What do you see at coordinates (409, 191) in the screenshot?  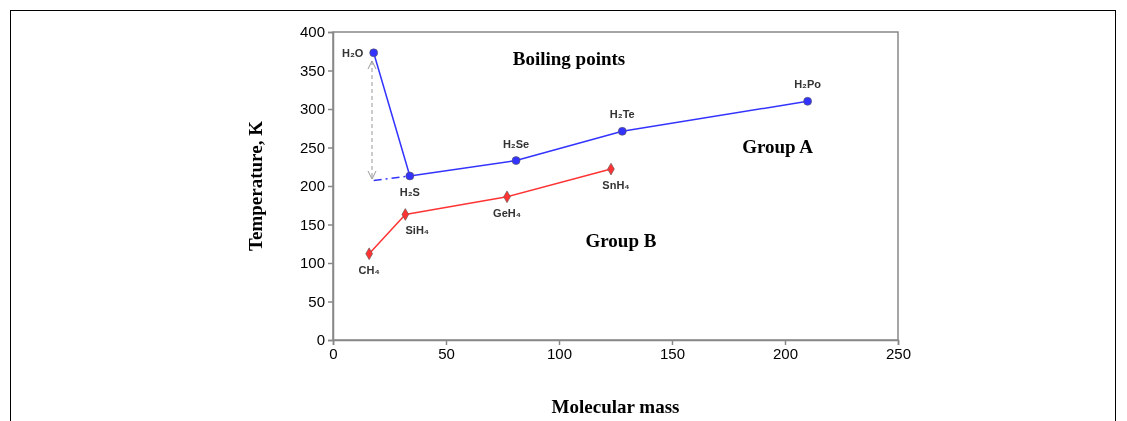 I see `annotation: H₂S` at bounding box center [409, 191].